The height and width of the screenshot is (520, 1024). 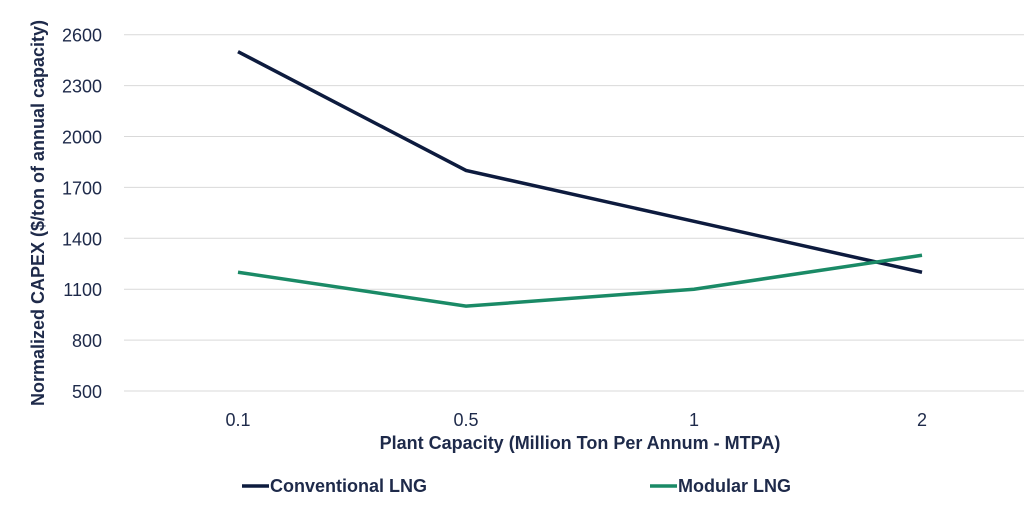 I want to click on y-tick-label: 2600, so click(x=82, y=36).